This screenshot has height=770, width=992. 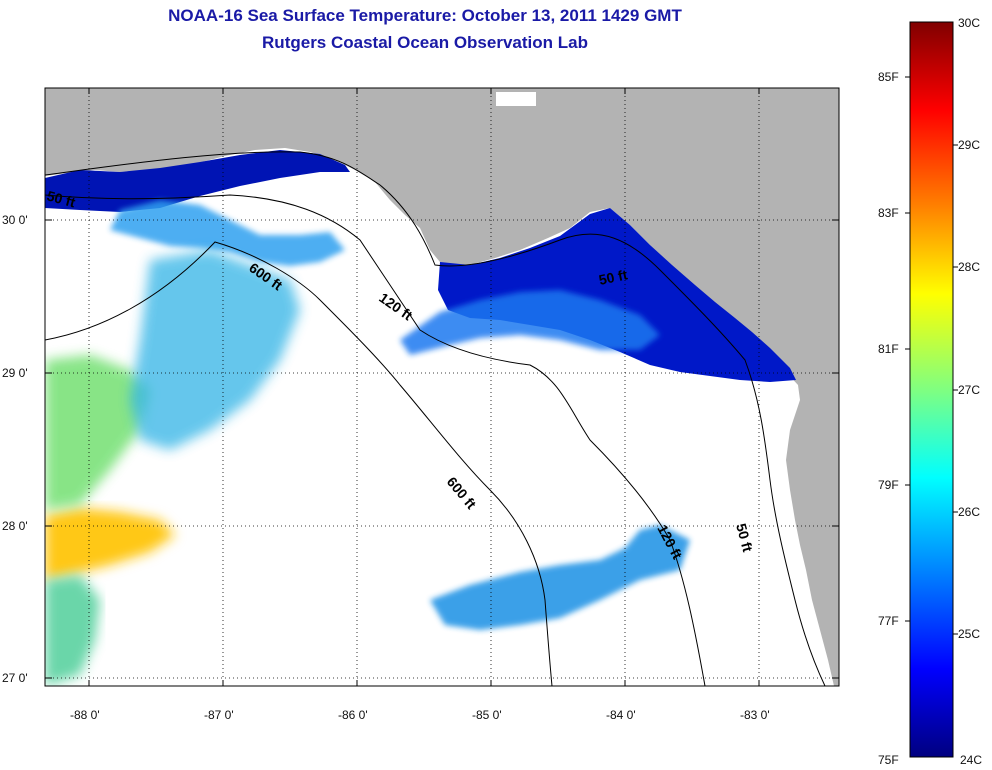 I want to click on sst-bigbend-mid, so click(x=530, y=322).